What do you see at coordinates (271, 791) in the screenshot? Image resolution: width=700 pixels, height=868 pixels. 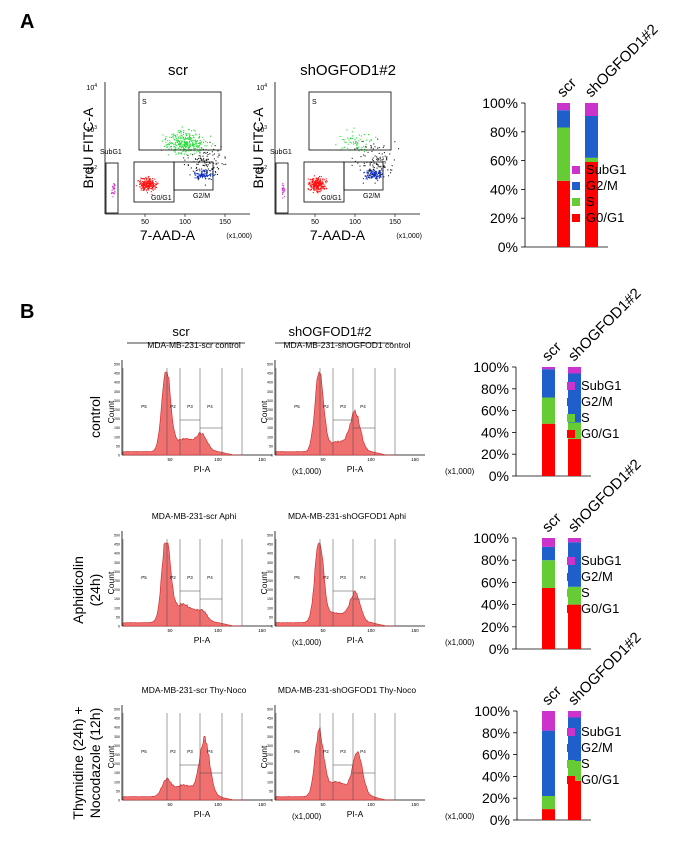 I see `histogram-y-tick: 50` at bounding box center [271, 791].